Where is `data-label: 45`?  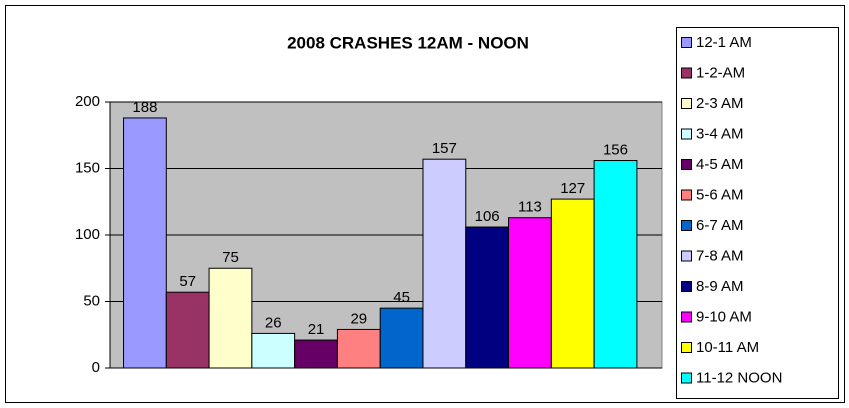
data-label: 45 is located at coordinates (401, 297).